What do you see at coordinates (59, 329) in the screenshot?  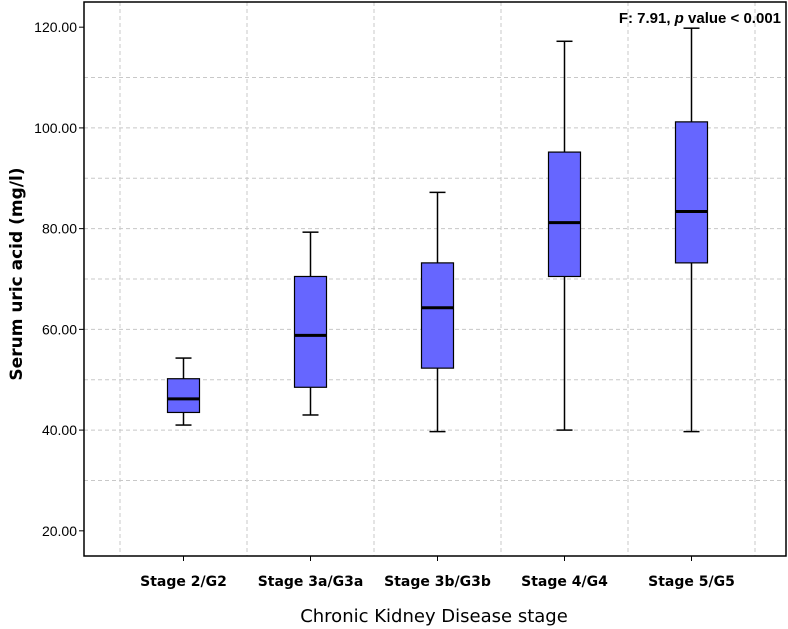 I see `y-tick-label: 60.00` at bounding box center [59, 329].